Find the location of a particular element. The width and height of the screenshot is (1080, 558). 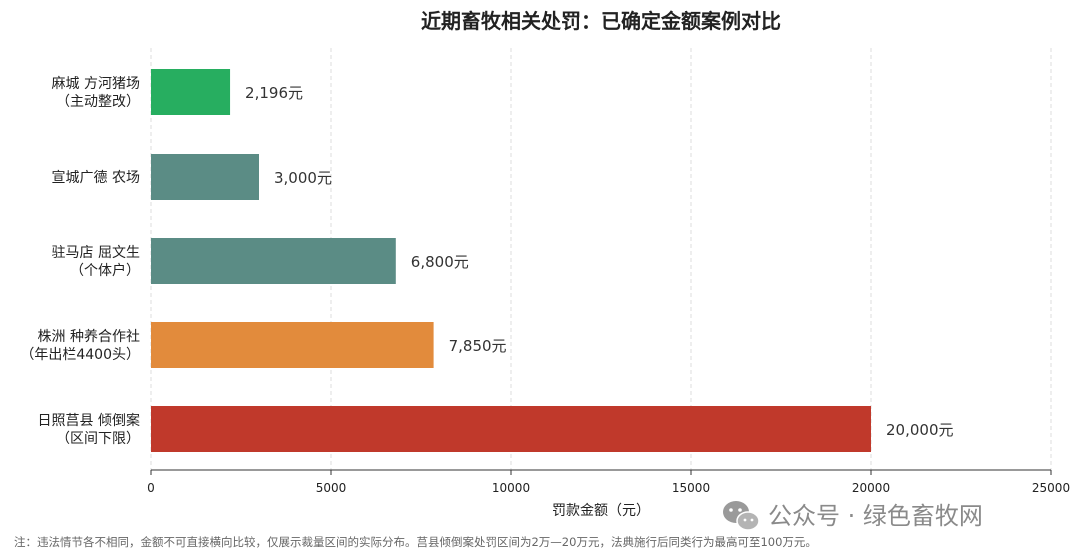

x-axis-label: 罚款金额（元） is located at coordinates (601, 511).